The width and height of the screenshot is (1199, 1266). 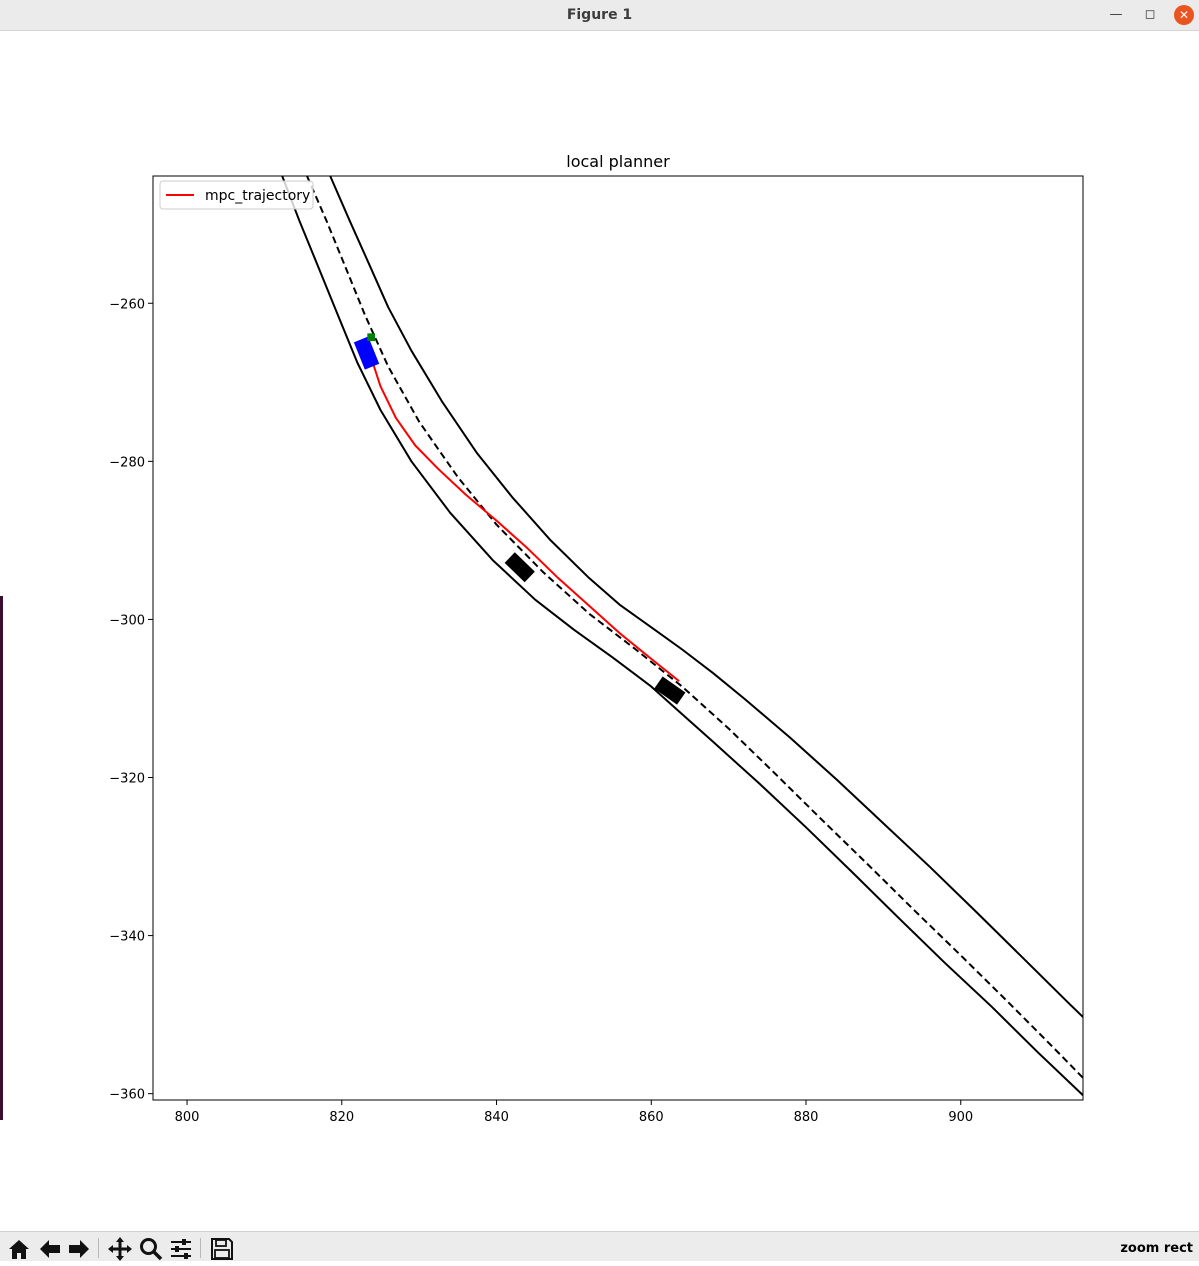 I want to click on x-tick-label: 800, so click(x=187, y=1117).